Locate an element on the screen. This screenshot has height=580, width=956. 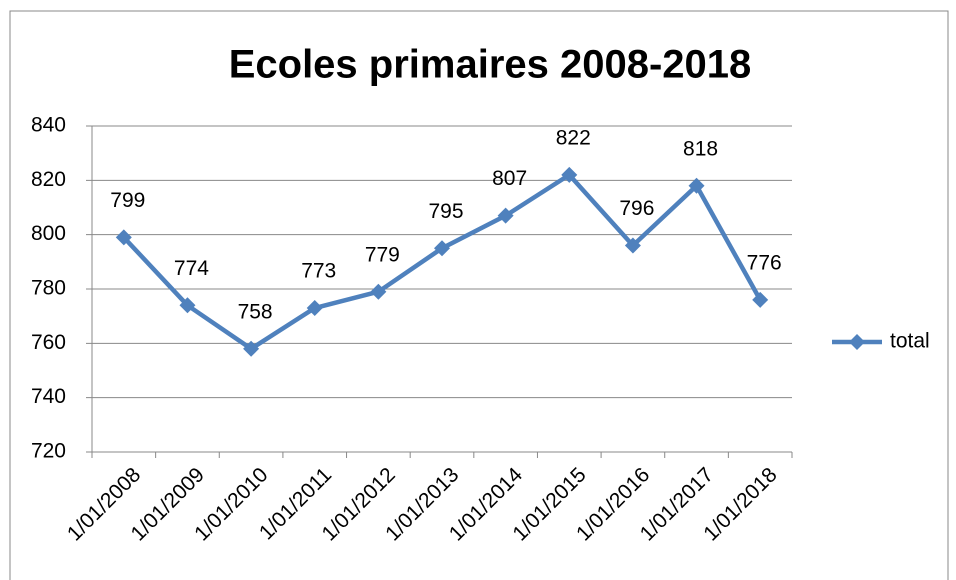
y-tick-label: 720 is located at coordinates (48, 451).